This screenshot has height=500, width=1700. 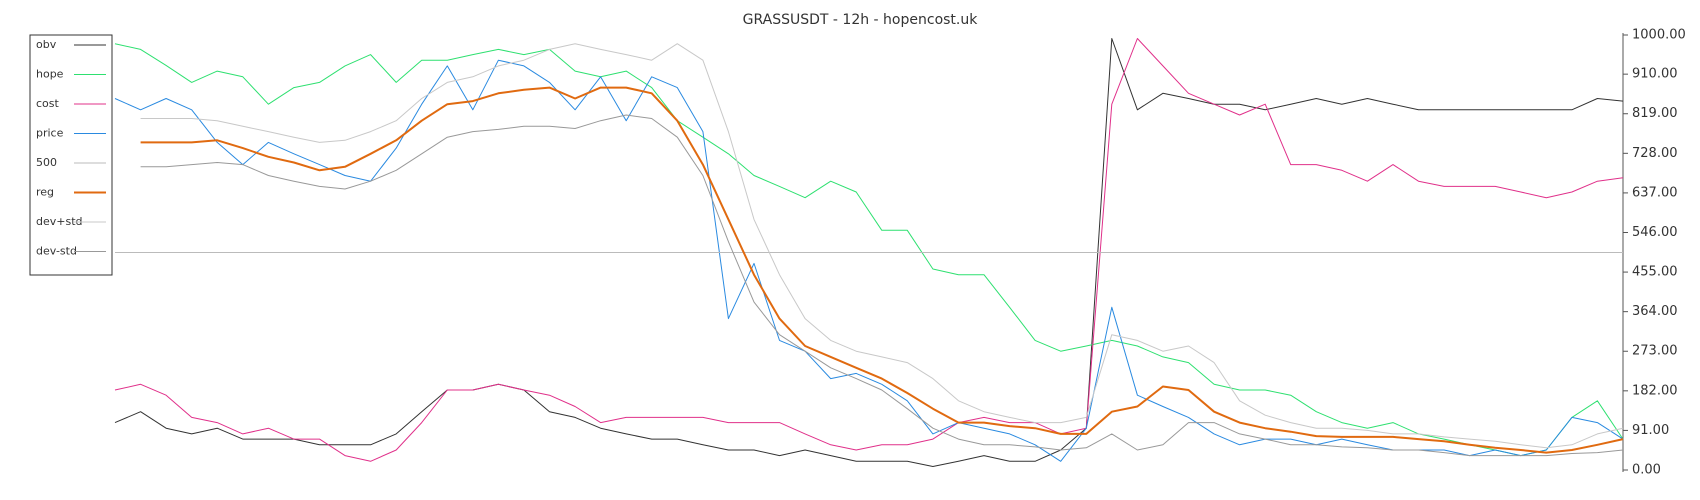 What do you see at coordinates (1655, 74) in the screenshot?
I see `y-tick-label: 910.00` at bounding box center [1655, 74].